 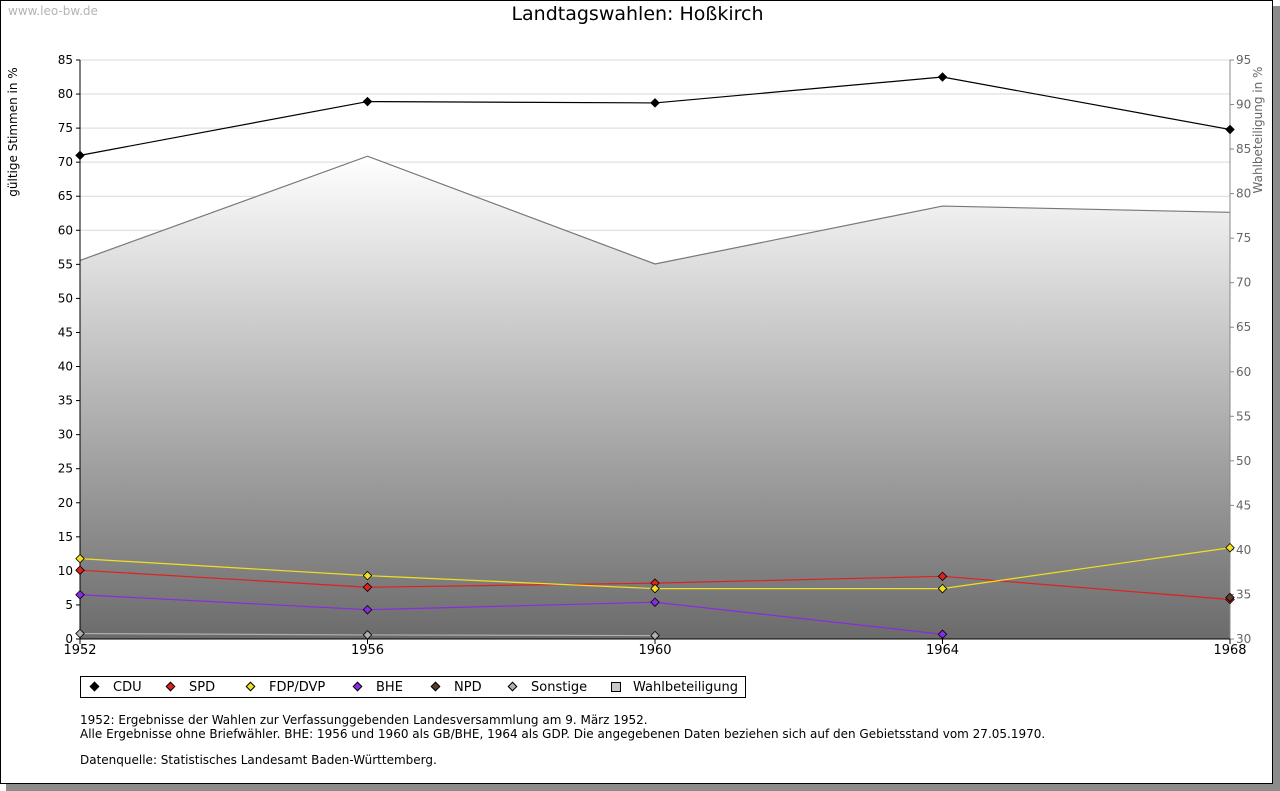 I want to click on frame-shadow-bottom, so click(x=643, y=787).